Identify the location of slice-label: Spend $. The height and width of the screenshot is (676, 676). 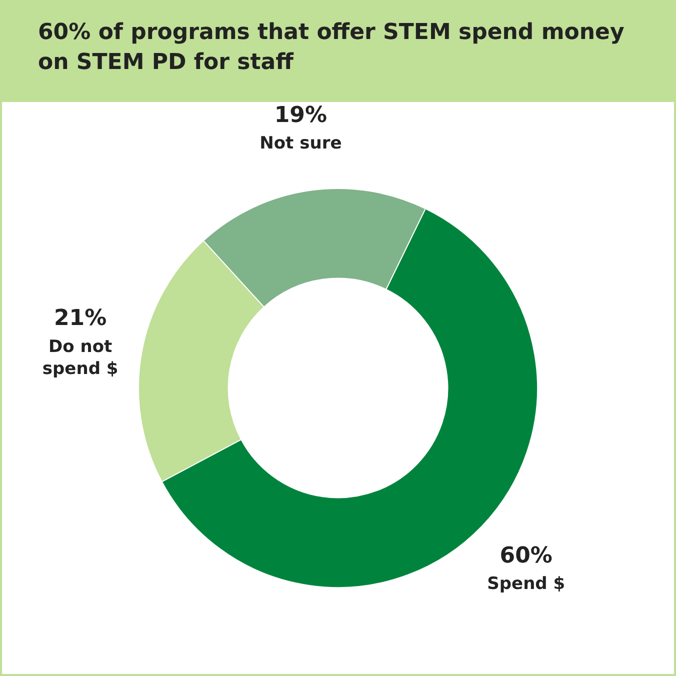
(526, 584).